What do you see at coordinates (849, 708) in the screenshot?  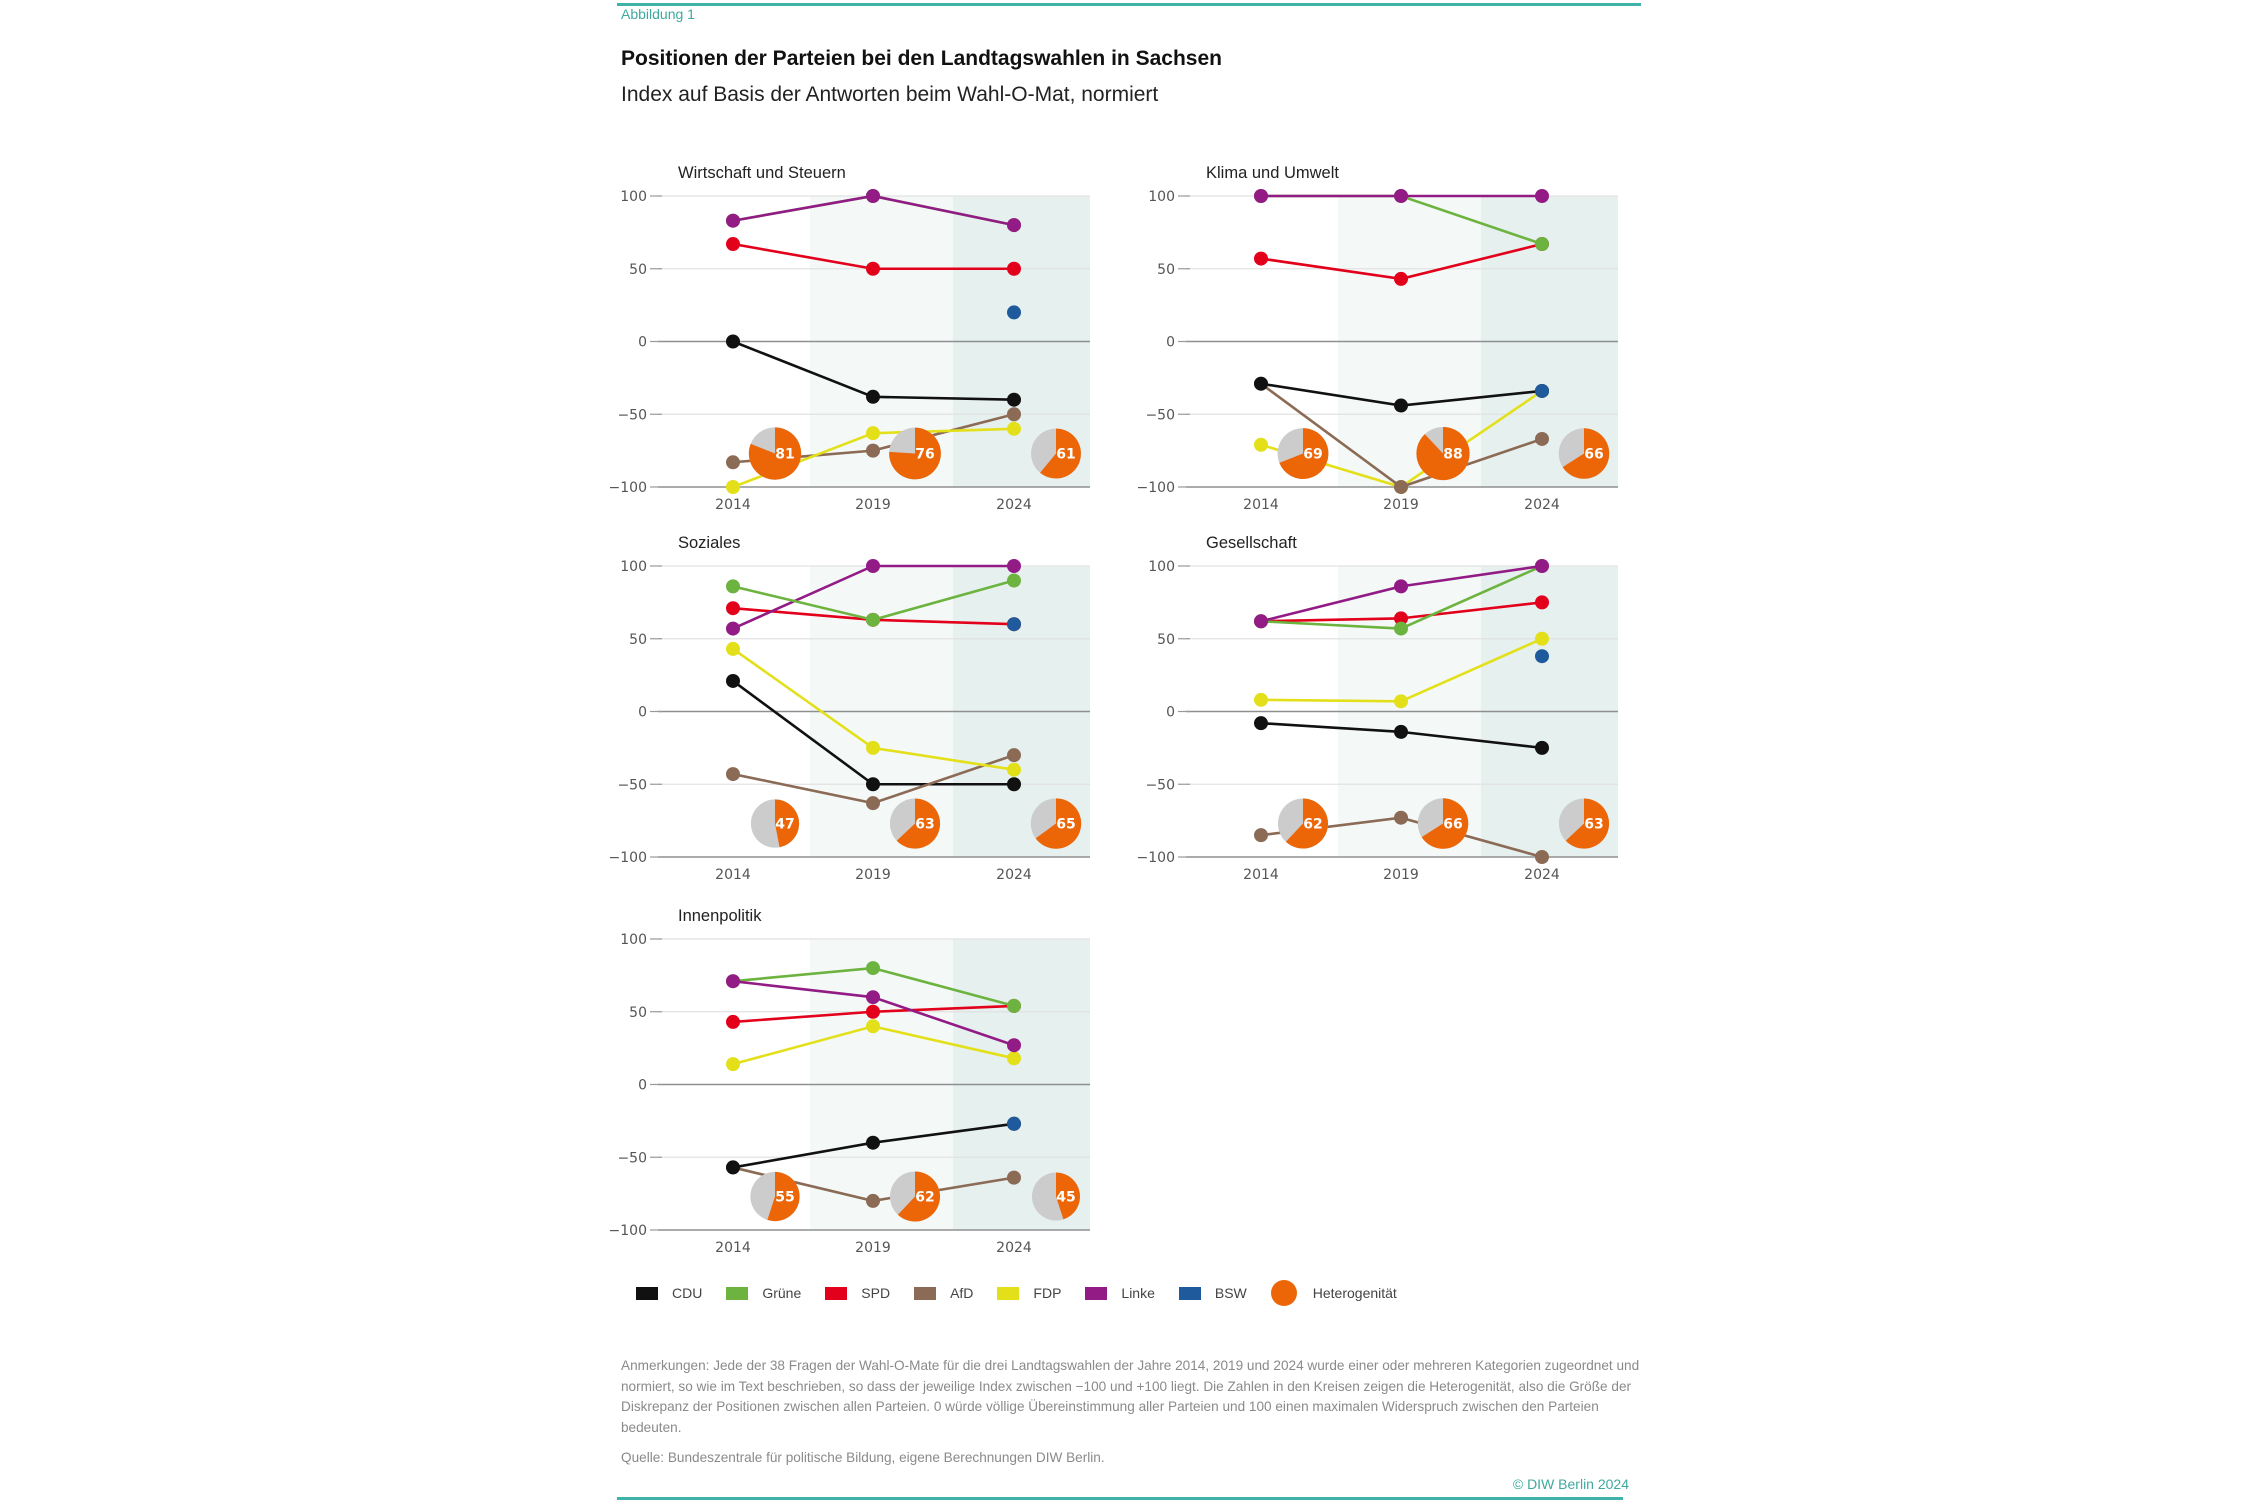 I see `chart-panel-3: Soziales 100 50 0 −50 −100 2014 2019 2024 47 63 65` at bounding box center [849, 708].